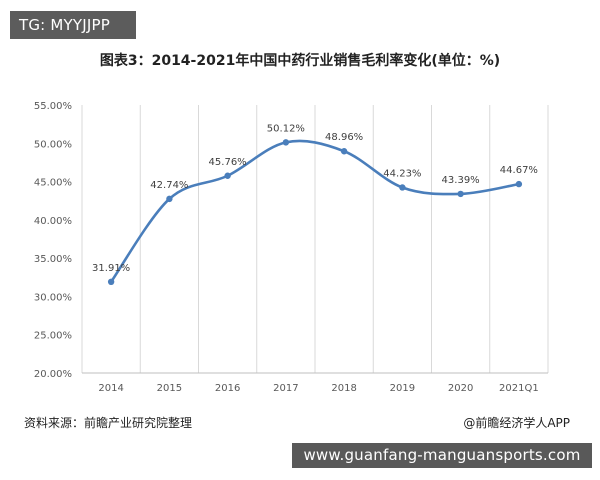 The image size is (600, 480). I want to click on data-label: 42.74%, so click(169, 185).